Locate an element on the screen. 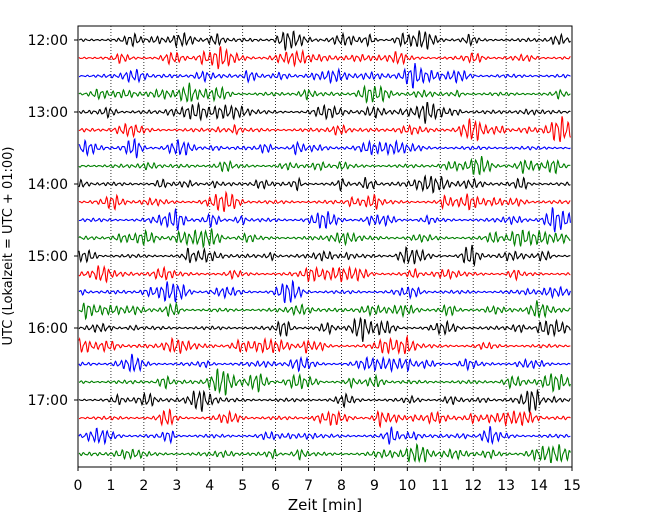 This screenshot has width=650, height=520. y-axis-label: UTC (Lokalzeit = UTC + 01:00) is located at coordinates (8, 246).